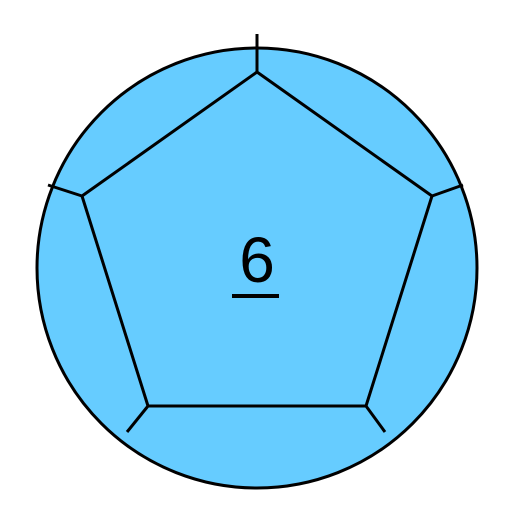 This screenshot has height=512, width=512. Describe the element at coordinates (375, 419) in the screenshot. I see `edge-bottom-right` at that location.